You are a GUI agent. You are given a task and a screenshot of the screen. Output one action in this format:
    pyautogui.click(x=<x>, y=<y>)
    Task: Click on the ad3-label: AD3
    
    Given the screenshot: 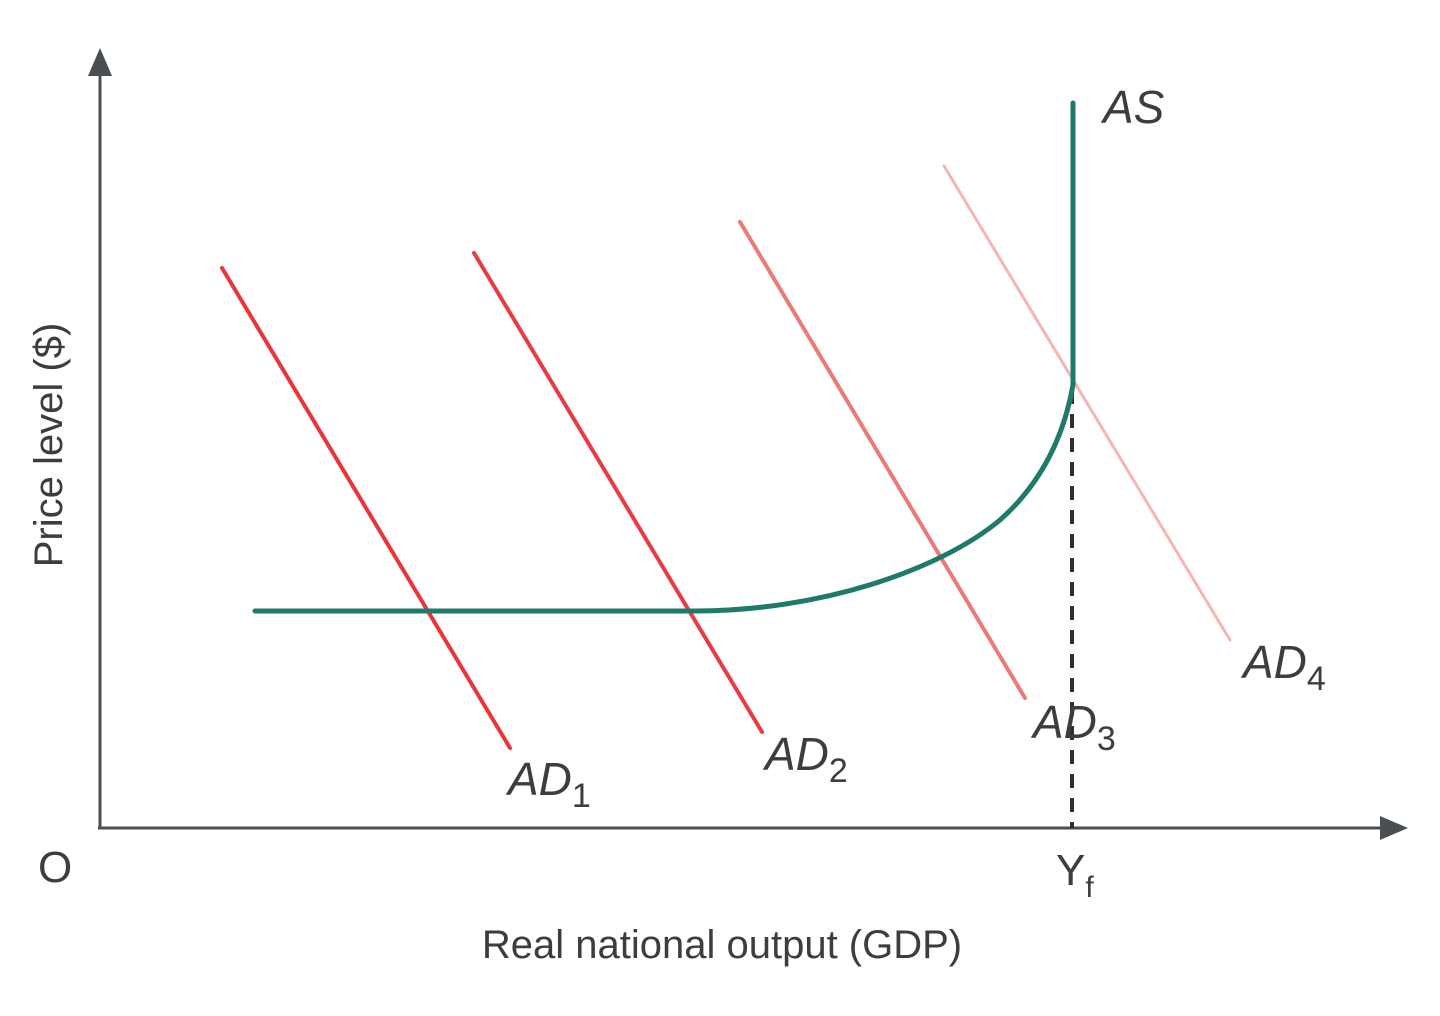 What is the action you would take?
    pyautogui.click(x=1073, y=727)
    